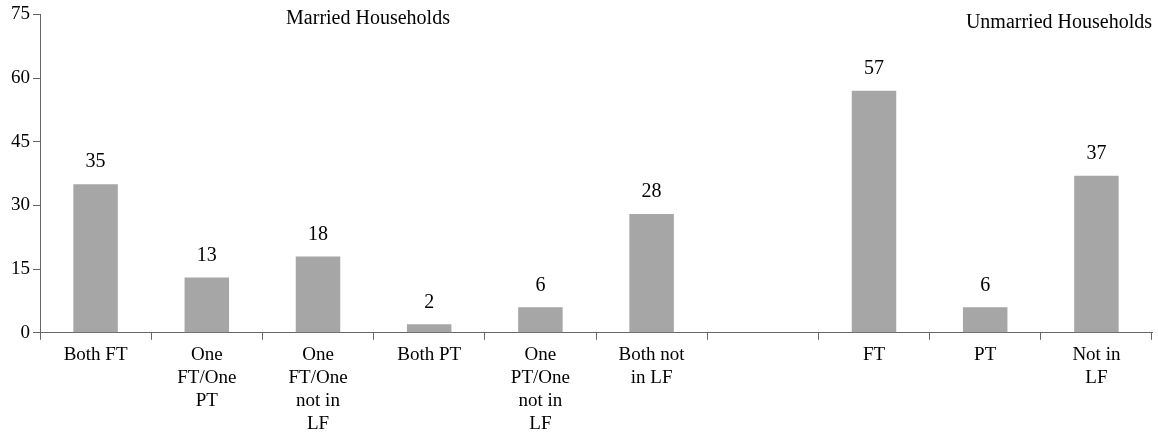 The height and width of the screenshot is (443, 1158). Describe the element at coordinates (651, 190) in the screenshot. I see `data-label: 28` at that location.